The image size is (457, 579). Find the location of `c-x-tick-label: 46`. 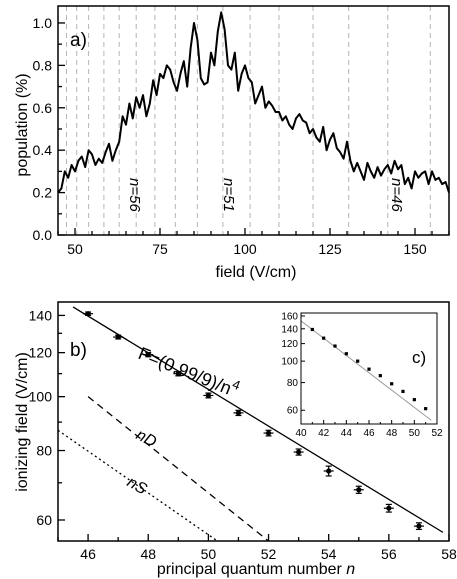

c-x-tick-label: 46 is located at coordinates (369, 433).